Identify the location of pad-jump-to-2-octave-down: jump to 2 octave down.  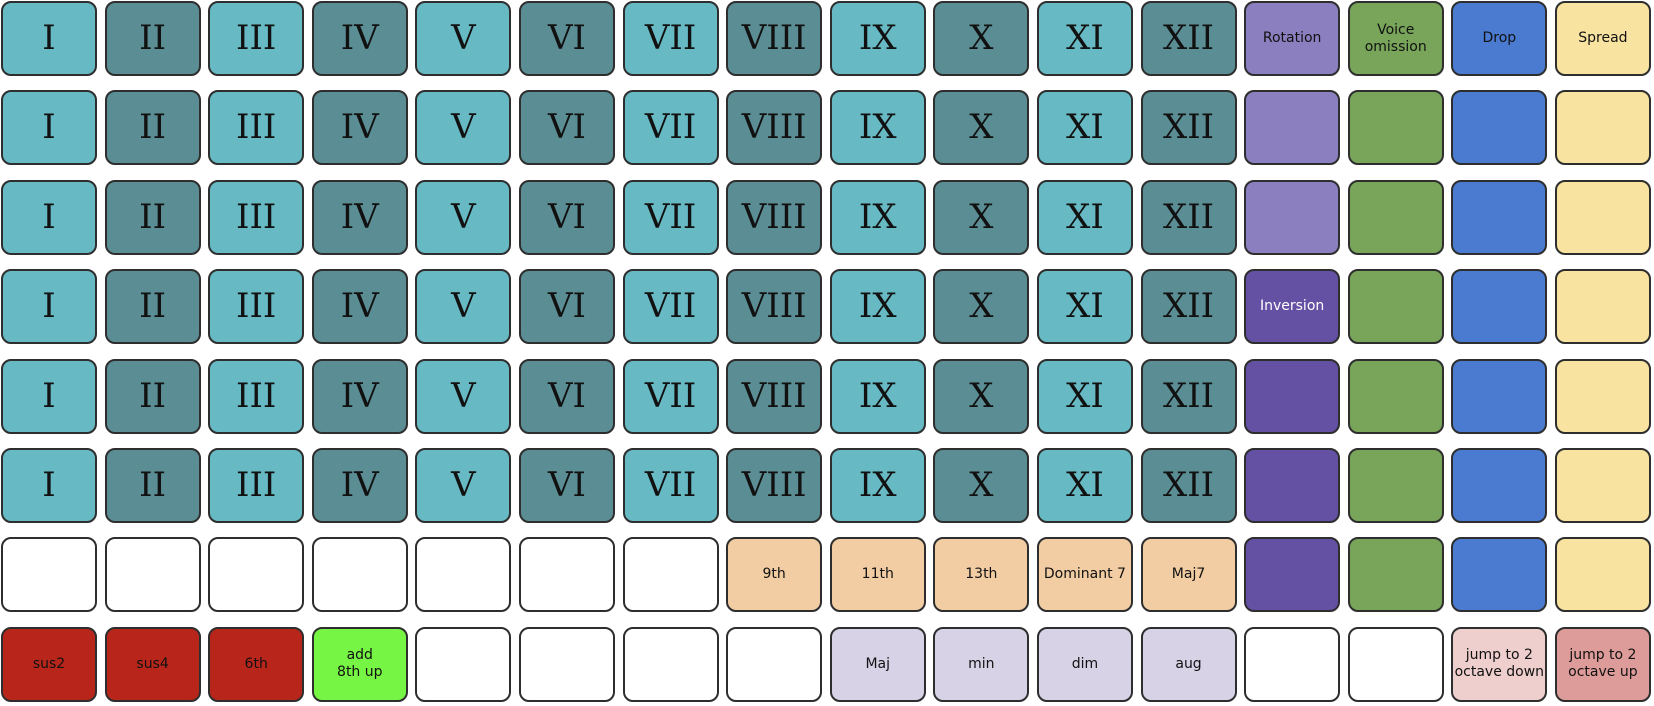
(1499, 664).